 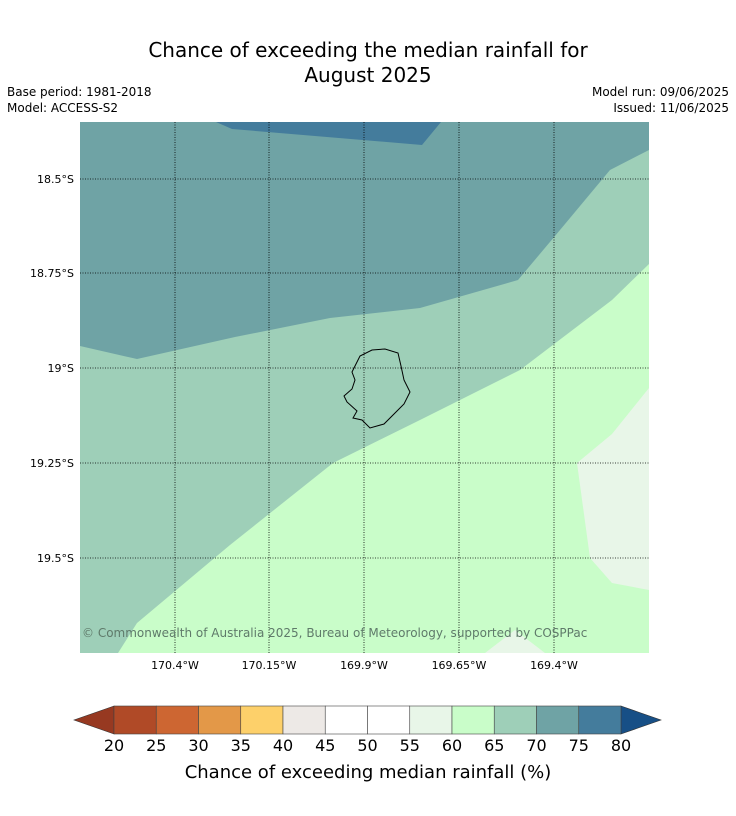 I want to click on colorbar-tick-label: 45, so click(x=325, y=745).